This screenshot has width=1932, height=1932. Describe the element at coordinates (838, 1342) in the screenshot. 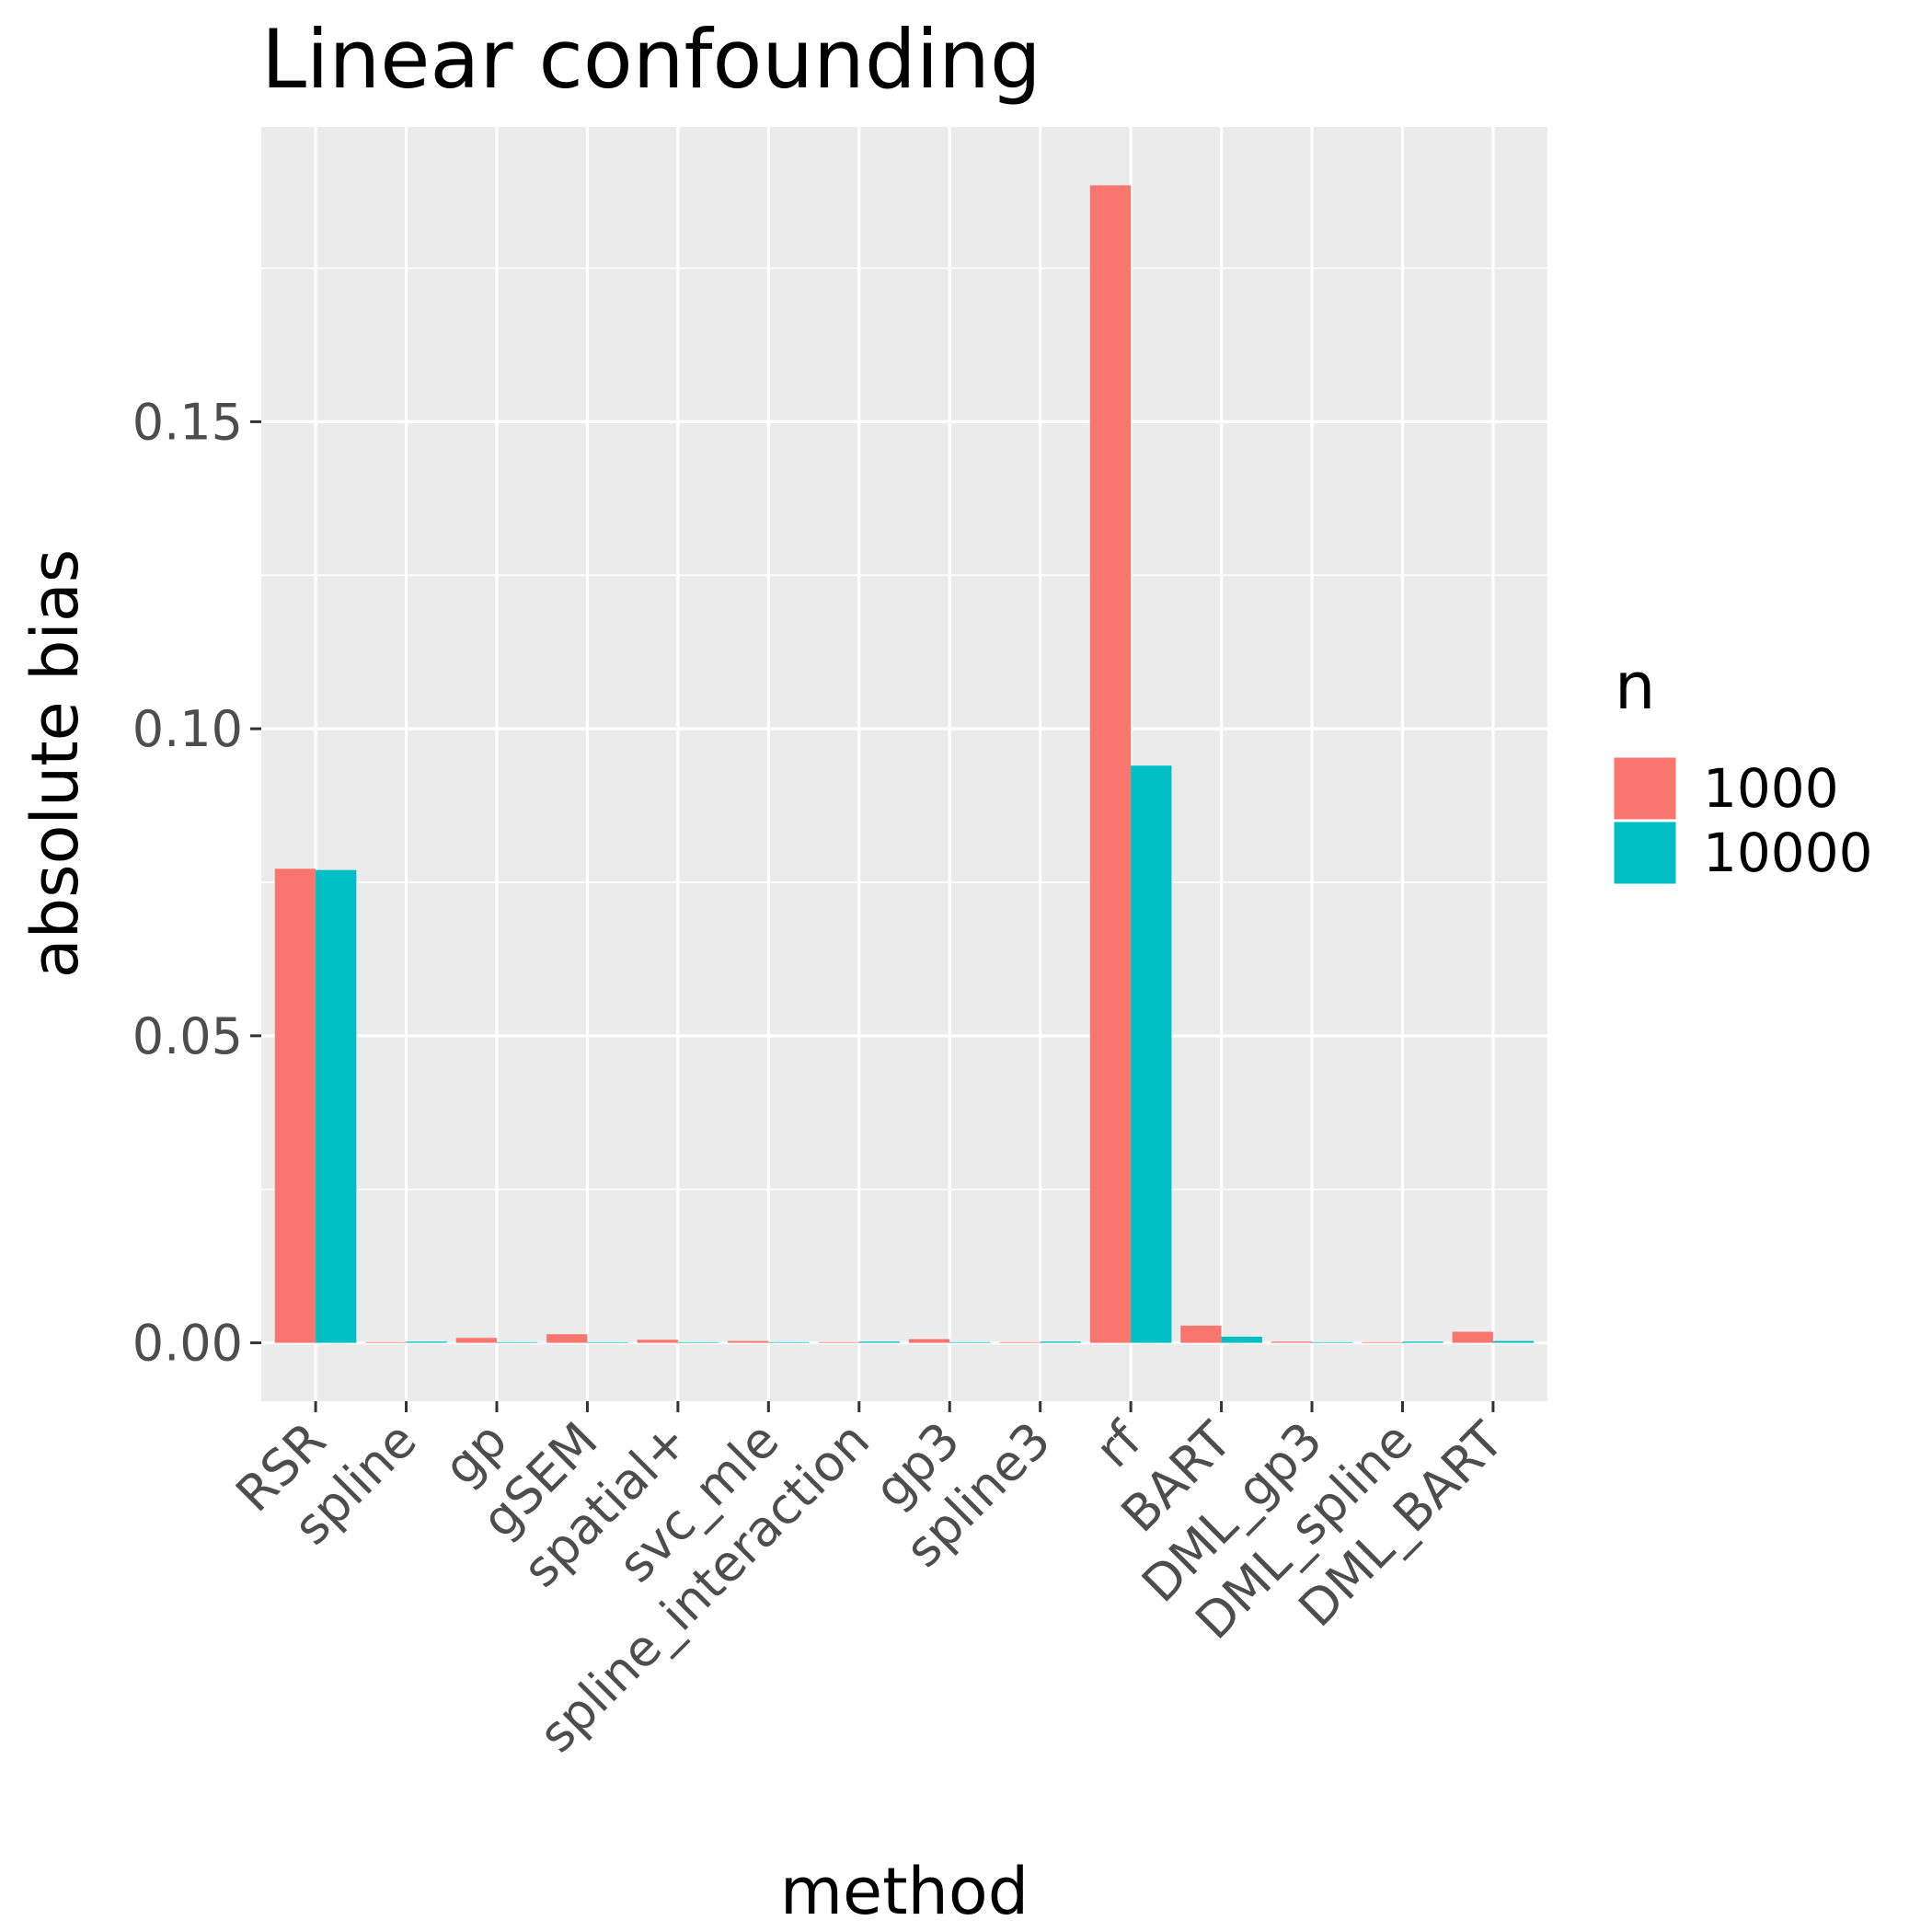

I see `bar-1000-spline_interaction` at that location.